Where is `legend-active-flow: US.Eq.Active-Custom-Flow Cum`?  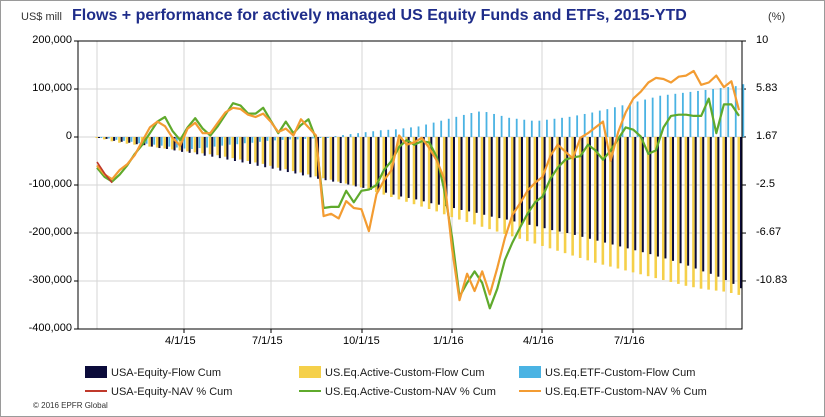
legend-active-flow: US.Eq.Active-Custom-Flow Cum is located at coordinates (392, 372).